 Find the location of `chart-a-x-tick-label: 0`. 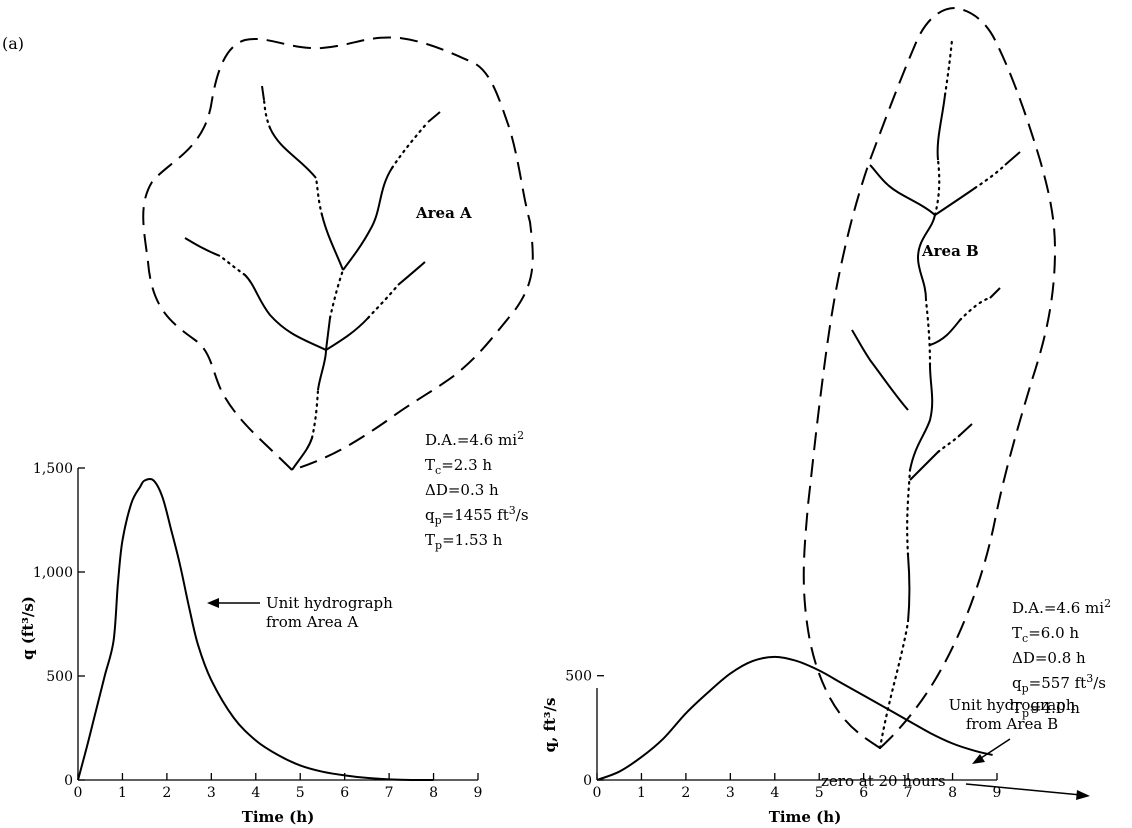

chart-a-x-tick-label: 0 is located at coordinates (78, 793).